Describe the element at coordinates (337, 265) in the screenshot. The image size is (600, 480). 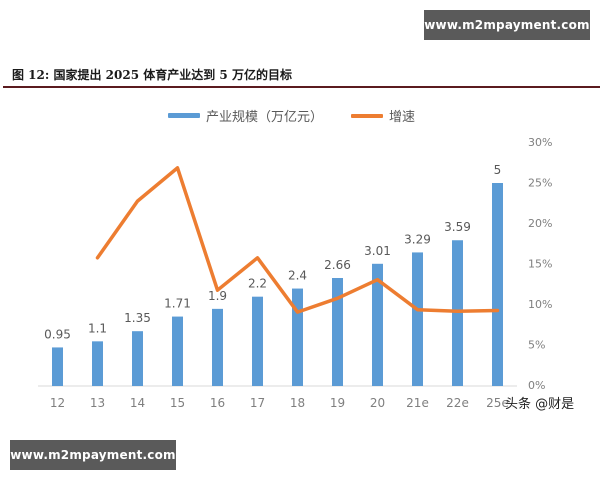
I see `bar-data-label: 2.66` at that location.